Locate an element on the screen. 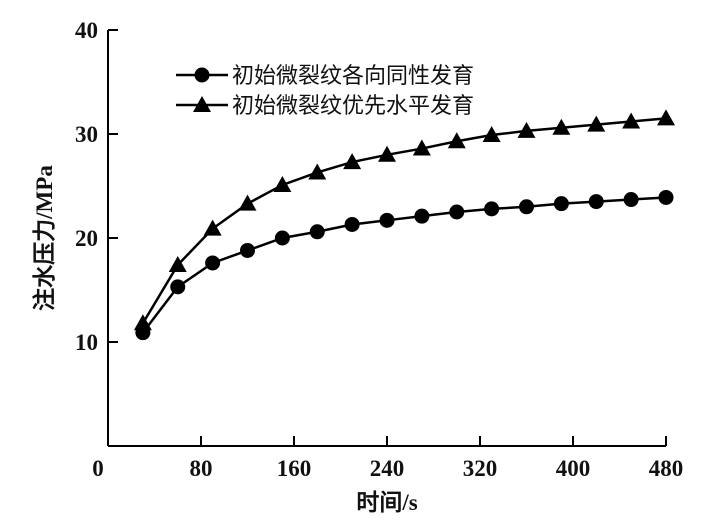 The width and height of the screenshot is (717, 530). legend-item: 初始微裂纹优先水平发育 is located at coordinates (325, 105).